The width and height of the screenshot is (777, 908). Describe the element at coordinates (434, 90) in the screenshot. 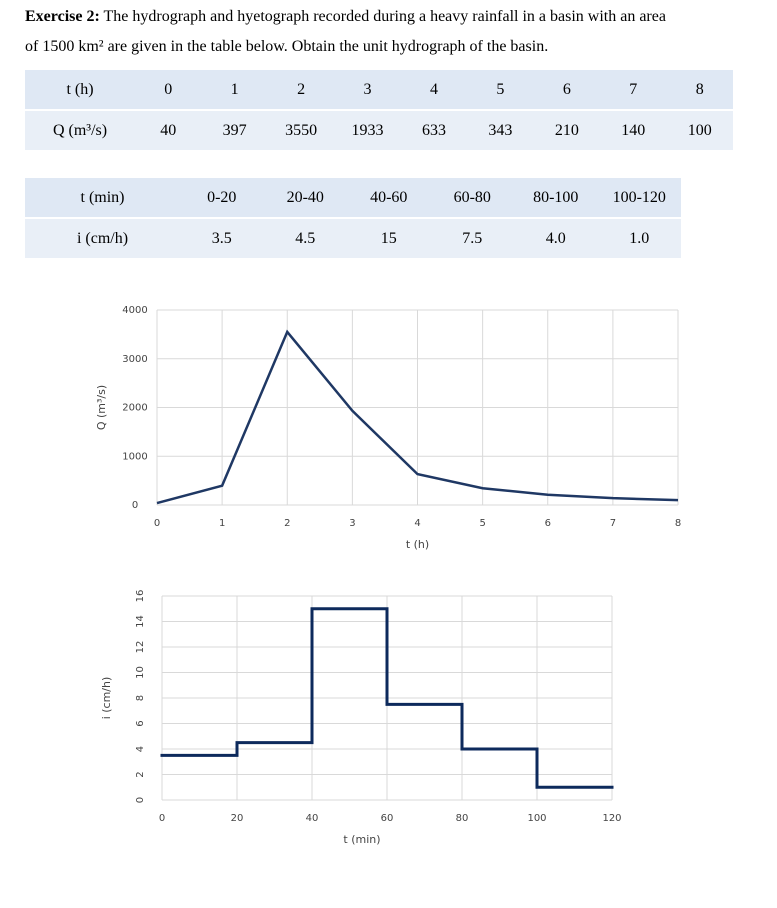

I see `table-cell: 4` at that location.